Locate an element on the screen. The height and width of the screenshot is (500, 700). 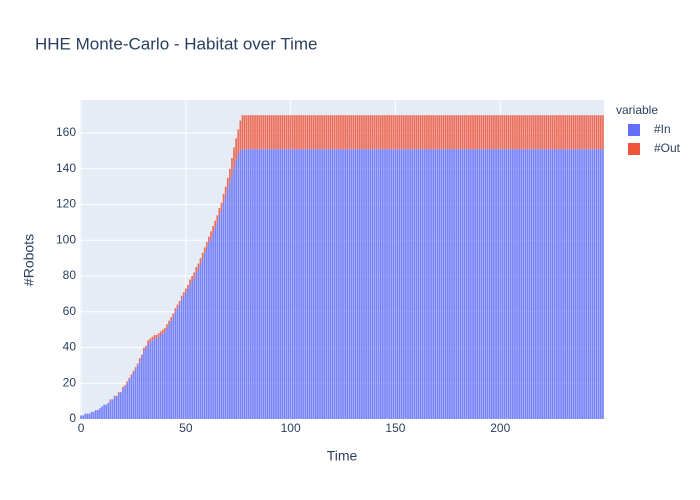
legend-label: #Out is located at coordinates (667, 148).